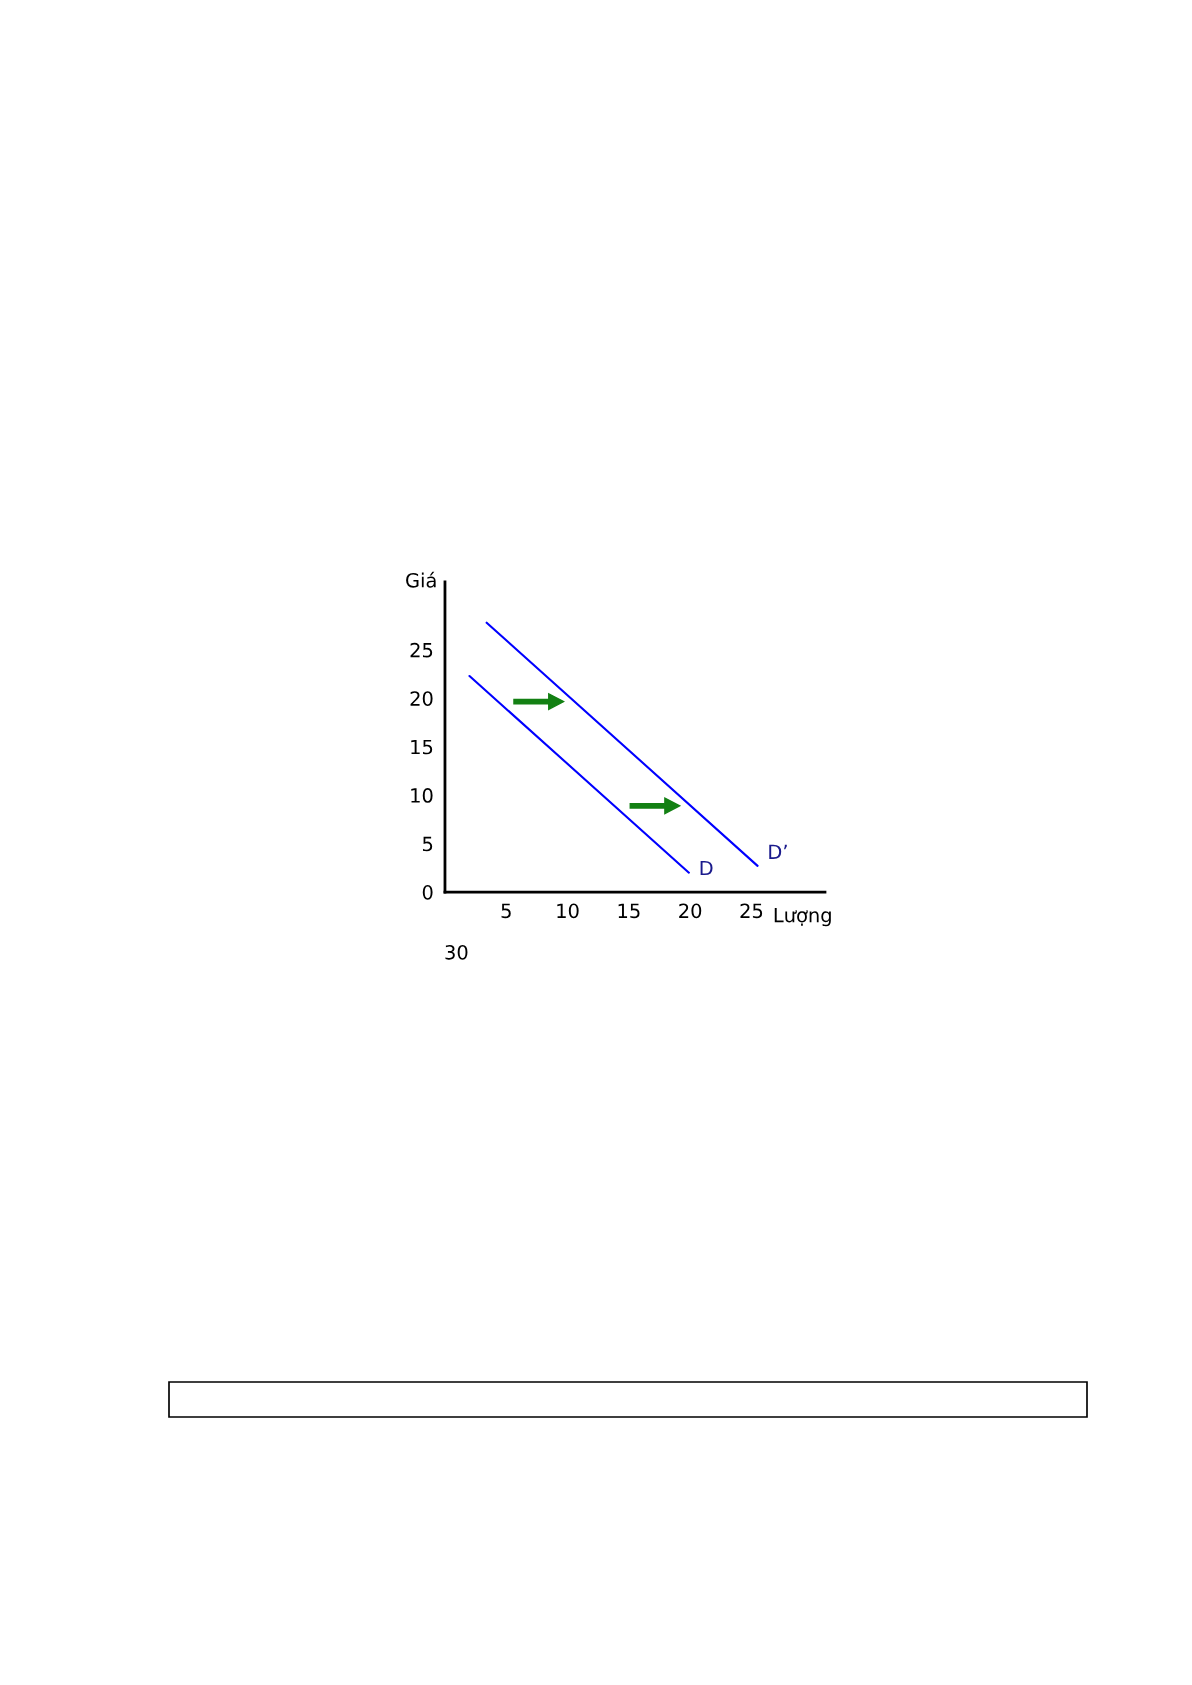 The image size is (1192, 1685). What do you see at coordinates (568, 911) in the screenshot?
I see `x-tick-label: 10` at bounding box center [568, 911].